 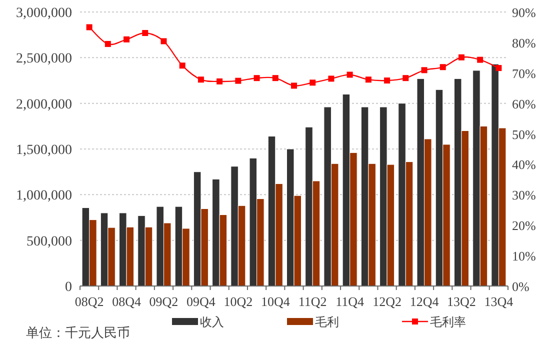 What do you see at coordinates (201, 301) in the screenshot?
I see `x-tick-label: 09Q4` at bounding box center [201, 301].